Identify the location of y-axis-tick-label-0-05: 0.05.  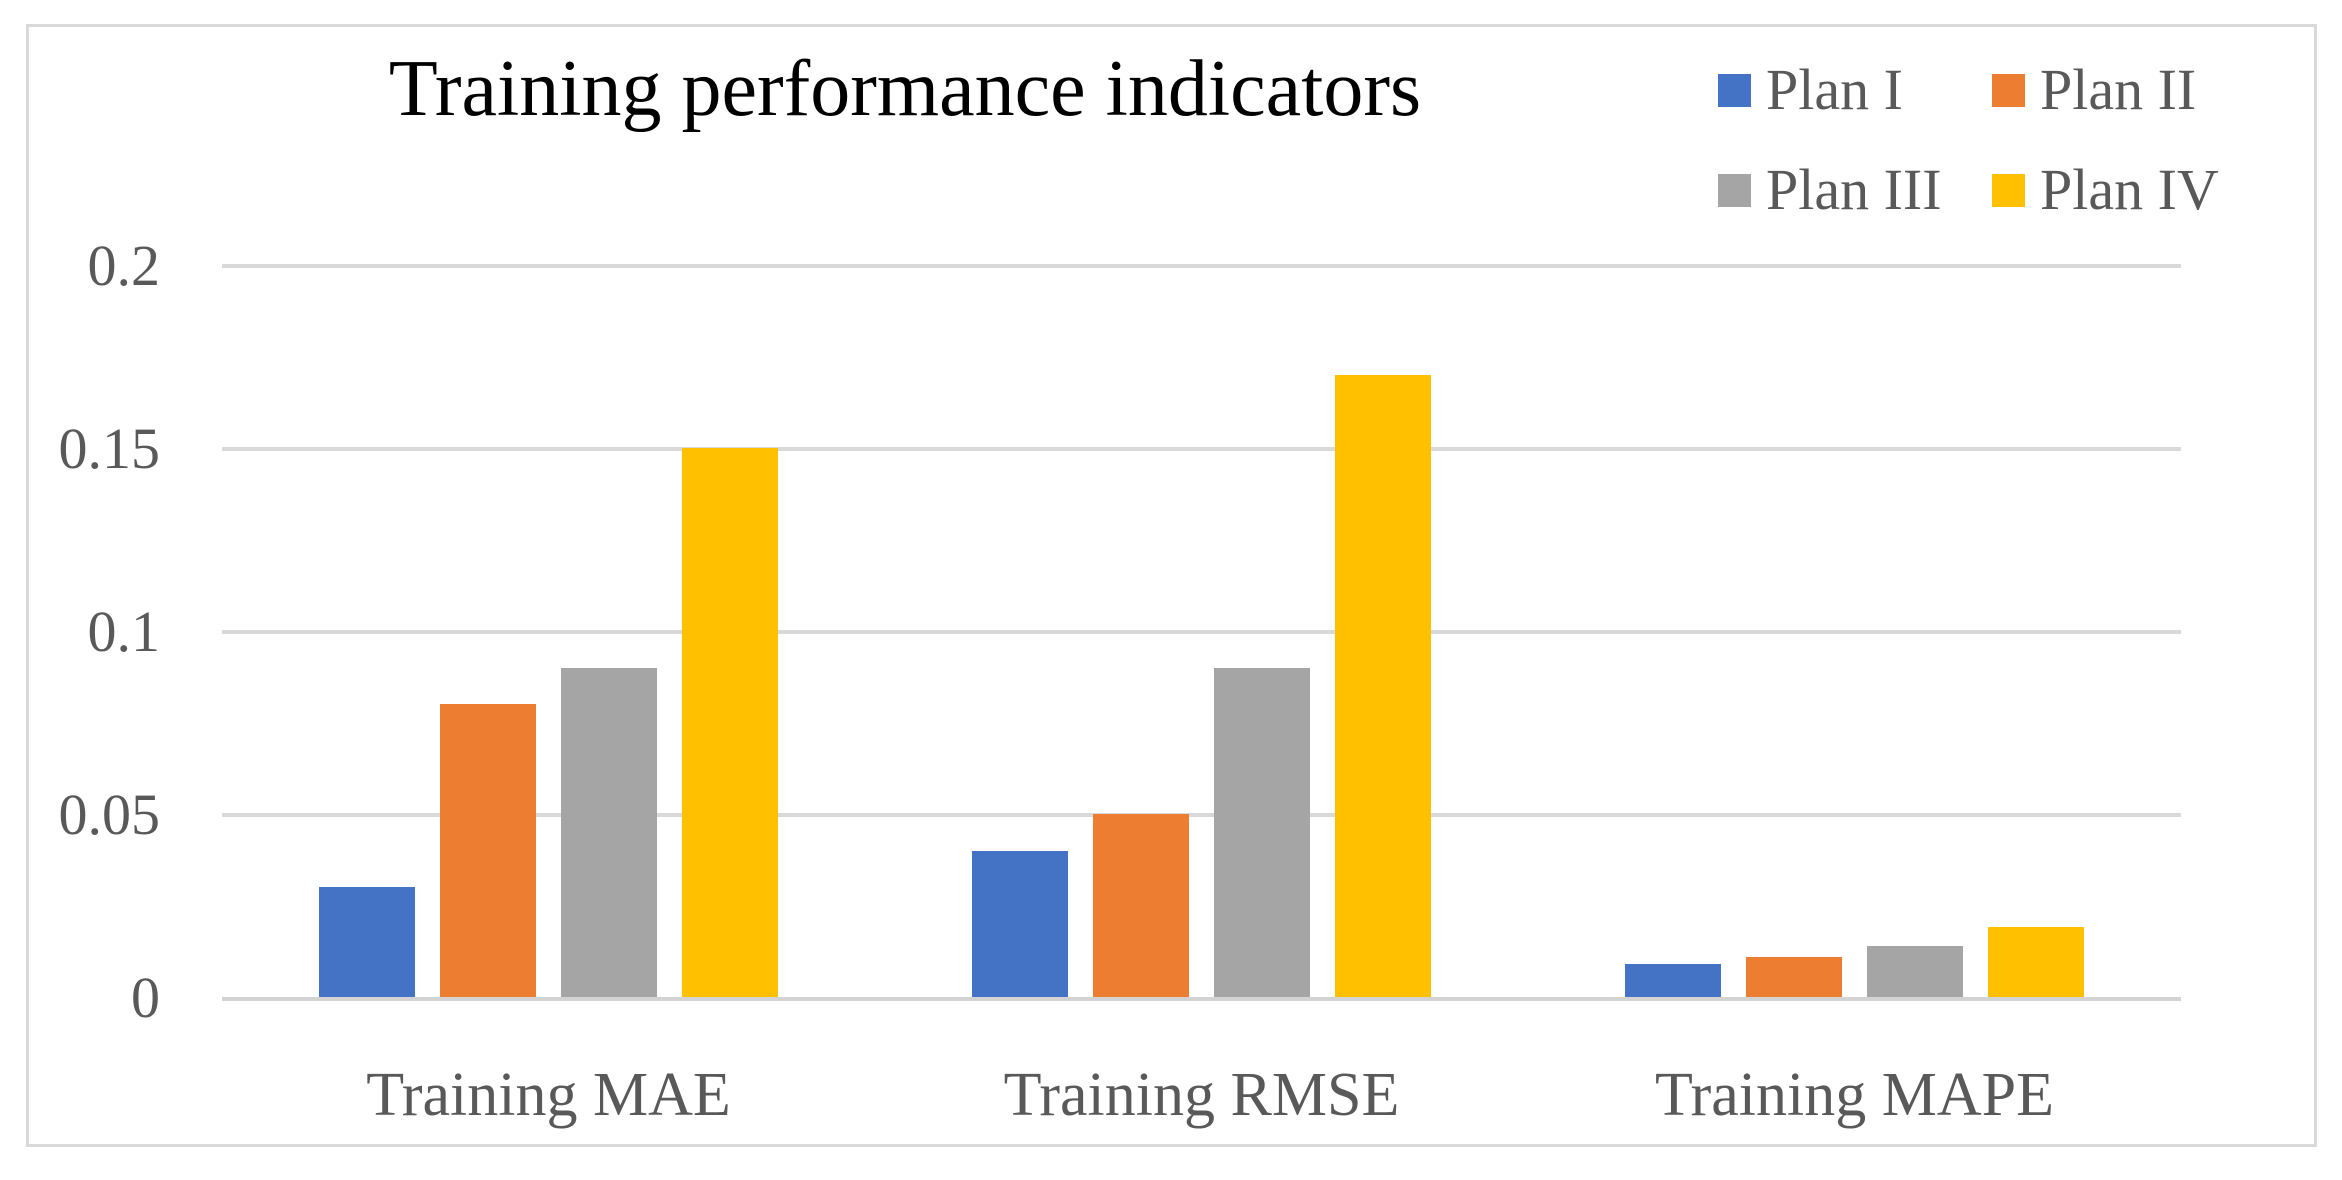
(109, 814).